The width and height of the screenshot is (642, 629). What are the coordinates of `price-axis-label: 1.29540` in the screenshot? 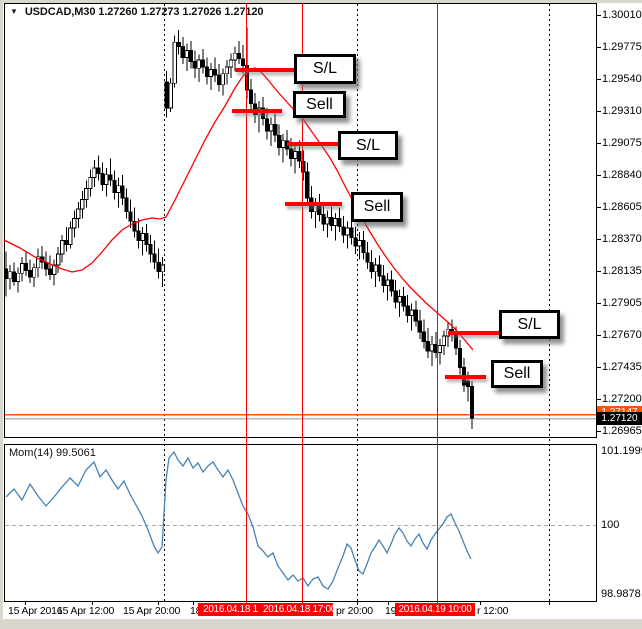 It's located at (622, 79).